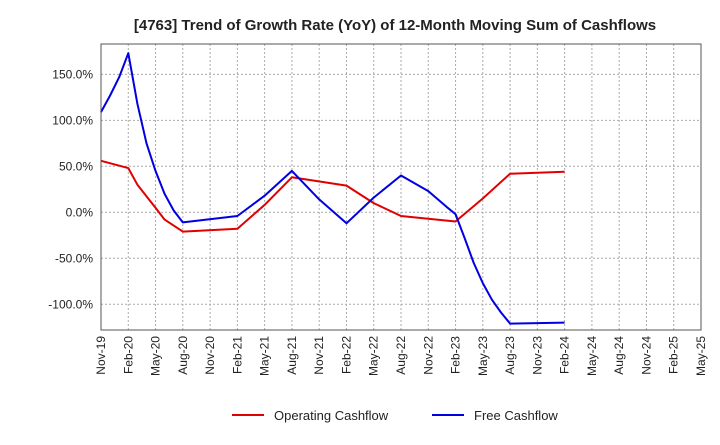  What do you see at coordinates (74, 258) in the screenshot?
I see `y-tick-label: -50.0%` at bounding box center [74, 258].